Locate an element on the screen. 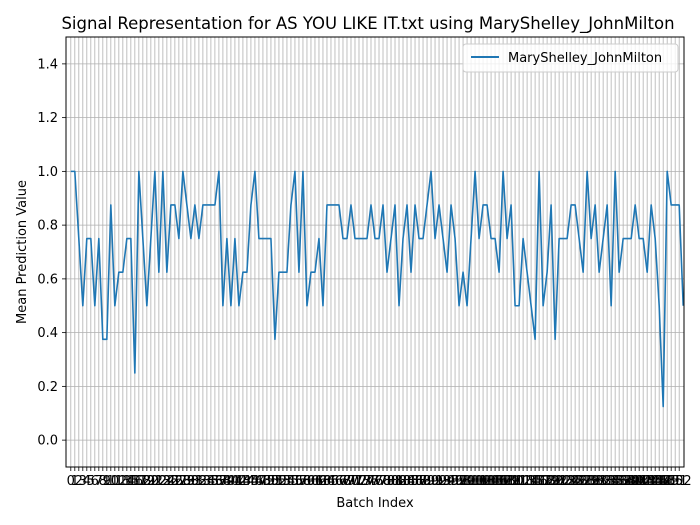 The height and width of the screenshot is (525, 700). x-tick-label: 2 is located at coordinates (79, 481).